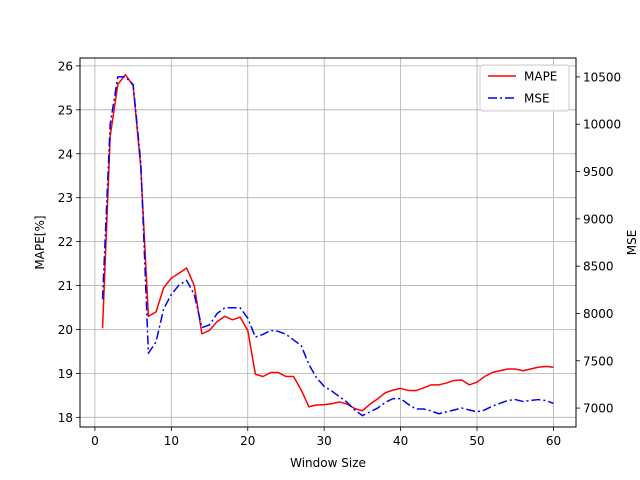 This screenshot has width=640, height=480. What do you see at coordinates (598, 219) in the screenshot?
I see `y2-tick-label: 9000` at bounding box center [598, 219].